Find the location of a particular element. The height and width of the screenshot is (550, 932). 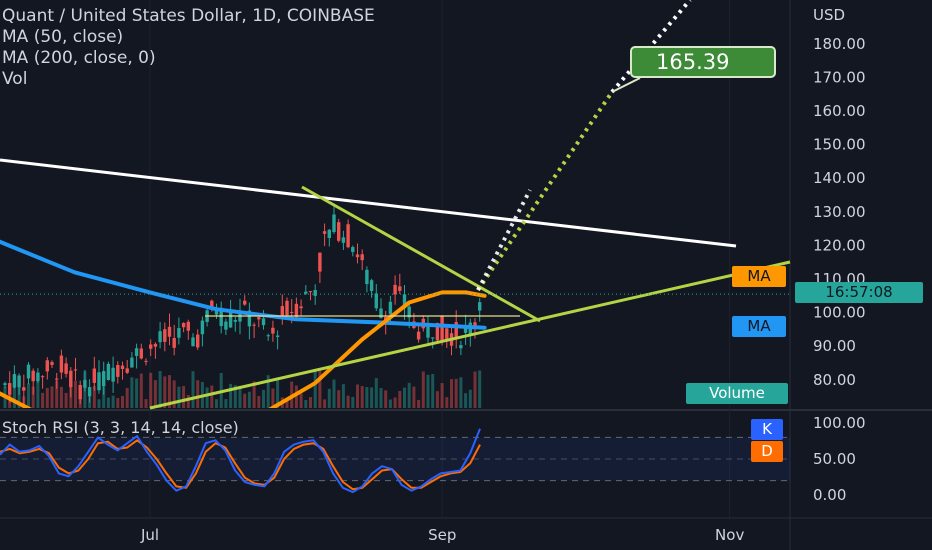

projection-dotted-white-lower is located at coordinates (504, 240).